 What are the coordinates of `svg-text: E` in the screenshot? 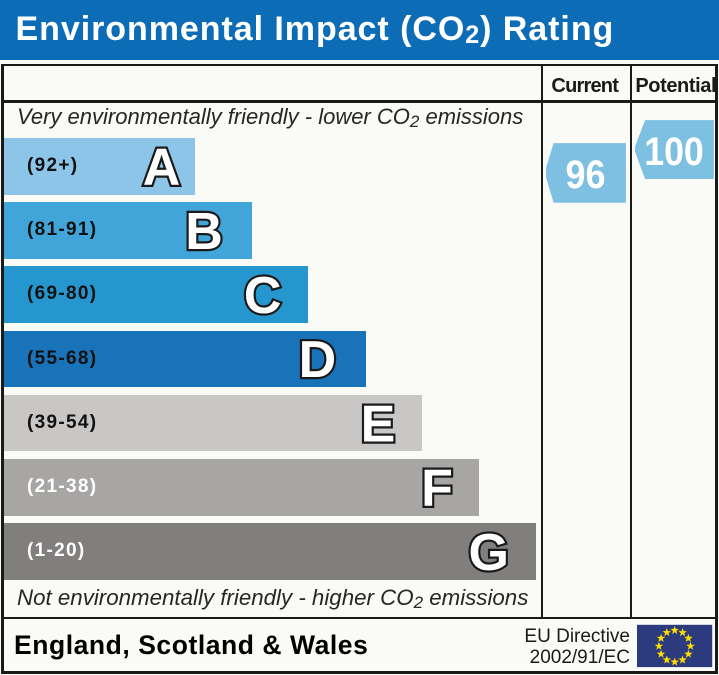 It's located at (378, 424).